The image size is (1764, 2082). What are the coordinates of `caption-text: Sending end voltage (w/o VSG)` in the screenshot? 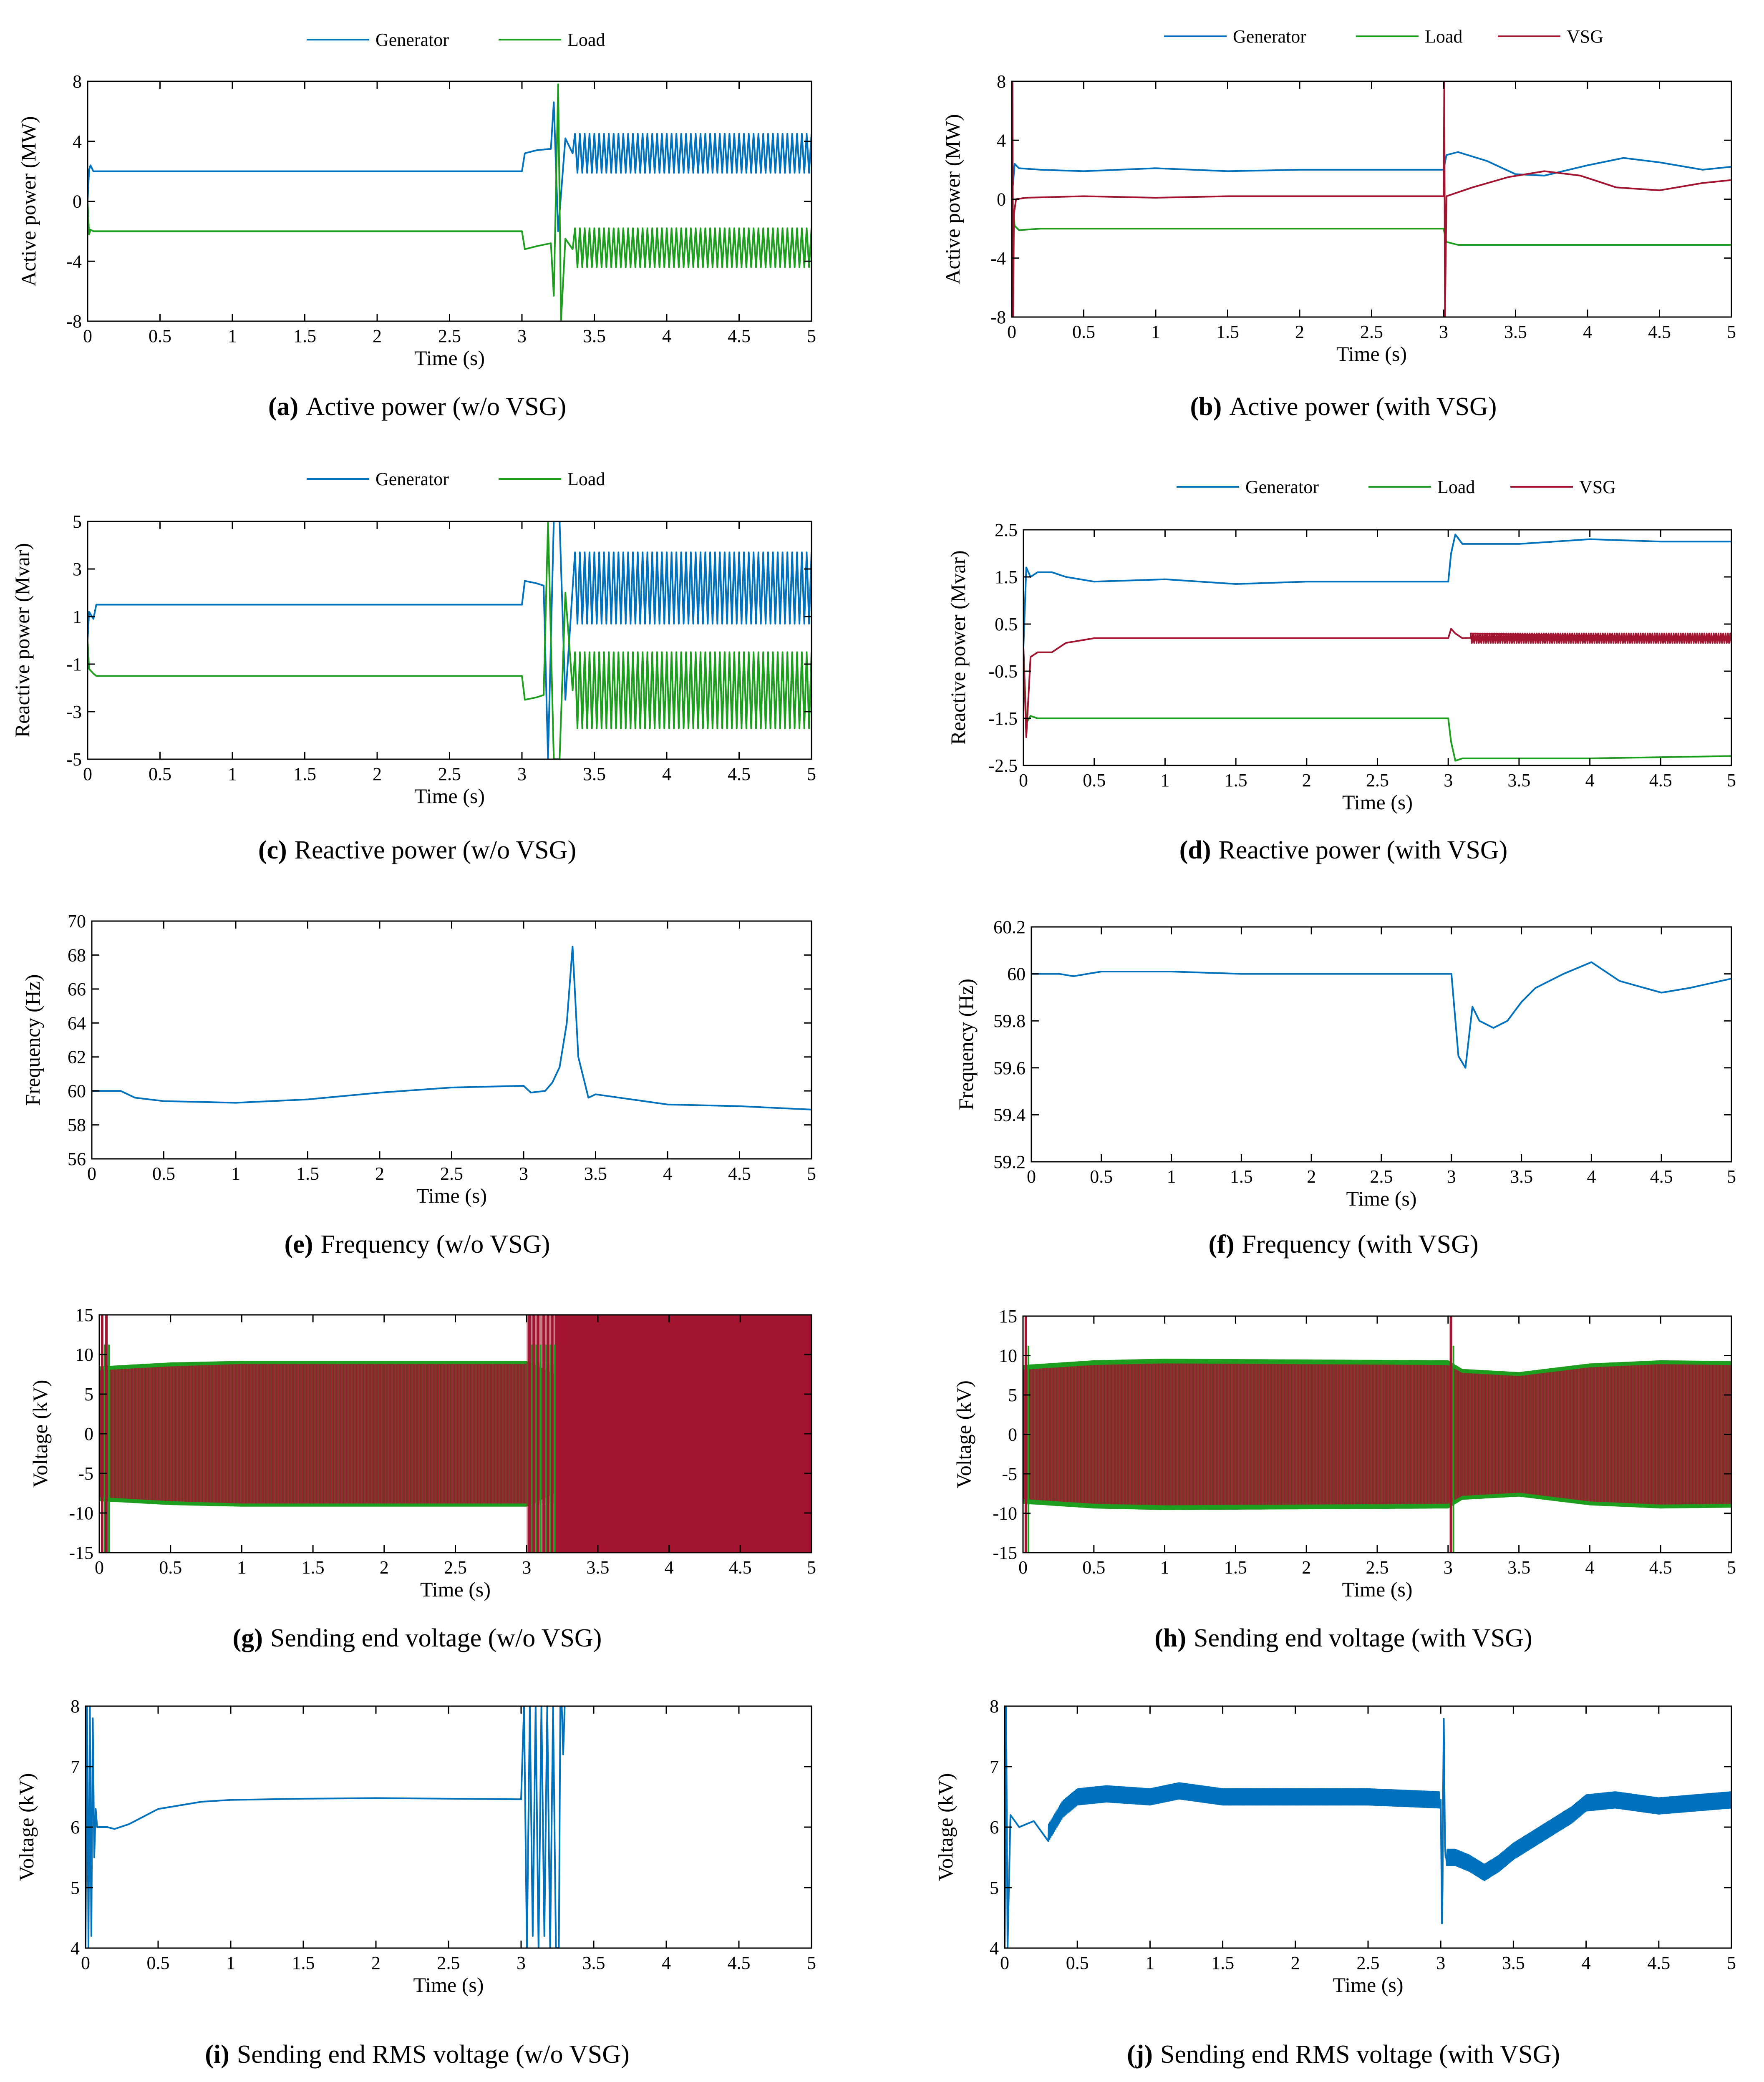 It's located at (436, 1638).